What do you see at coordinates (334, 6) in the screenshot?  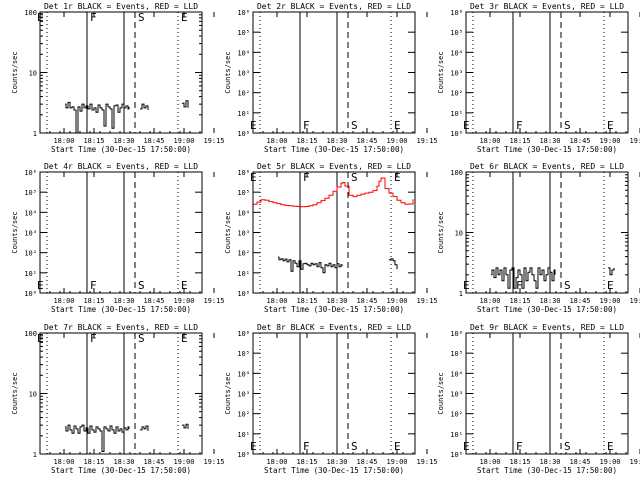 I see `chart-title: Det 2r BLACK = Events, RED = LLD` at bounding box center [334, 6].